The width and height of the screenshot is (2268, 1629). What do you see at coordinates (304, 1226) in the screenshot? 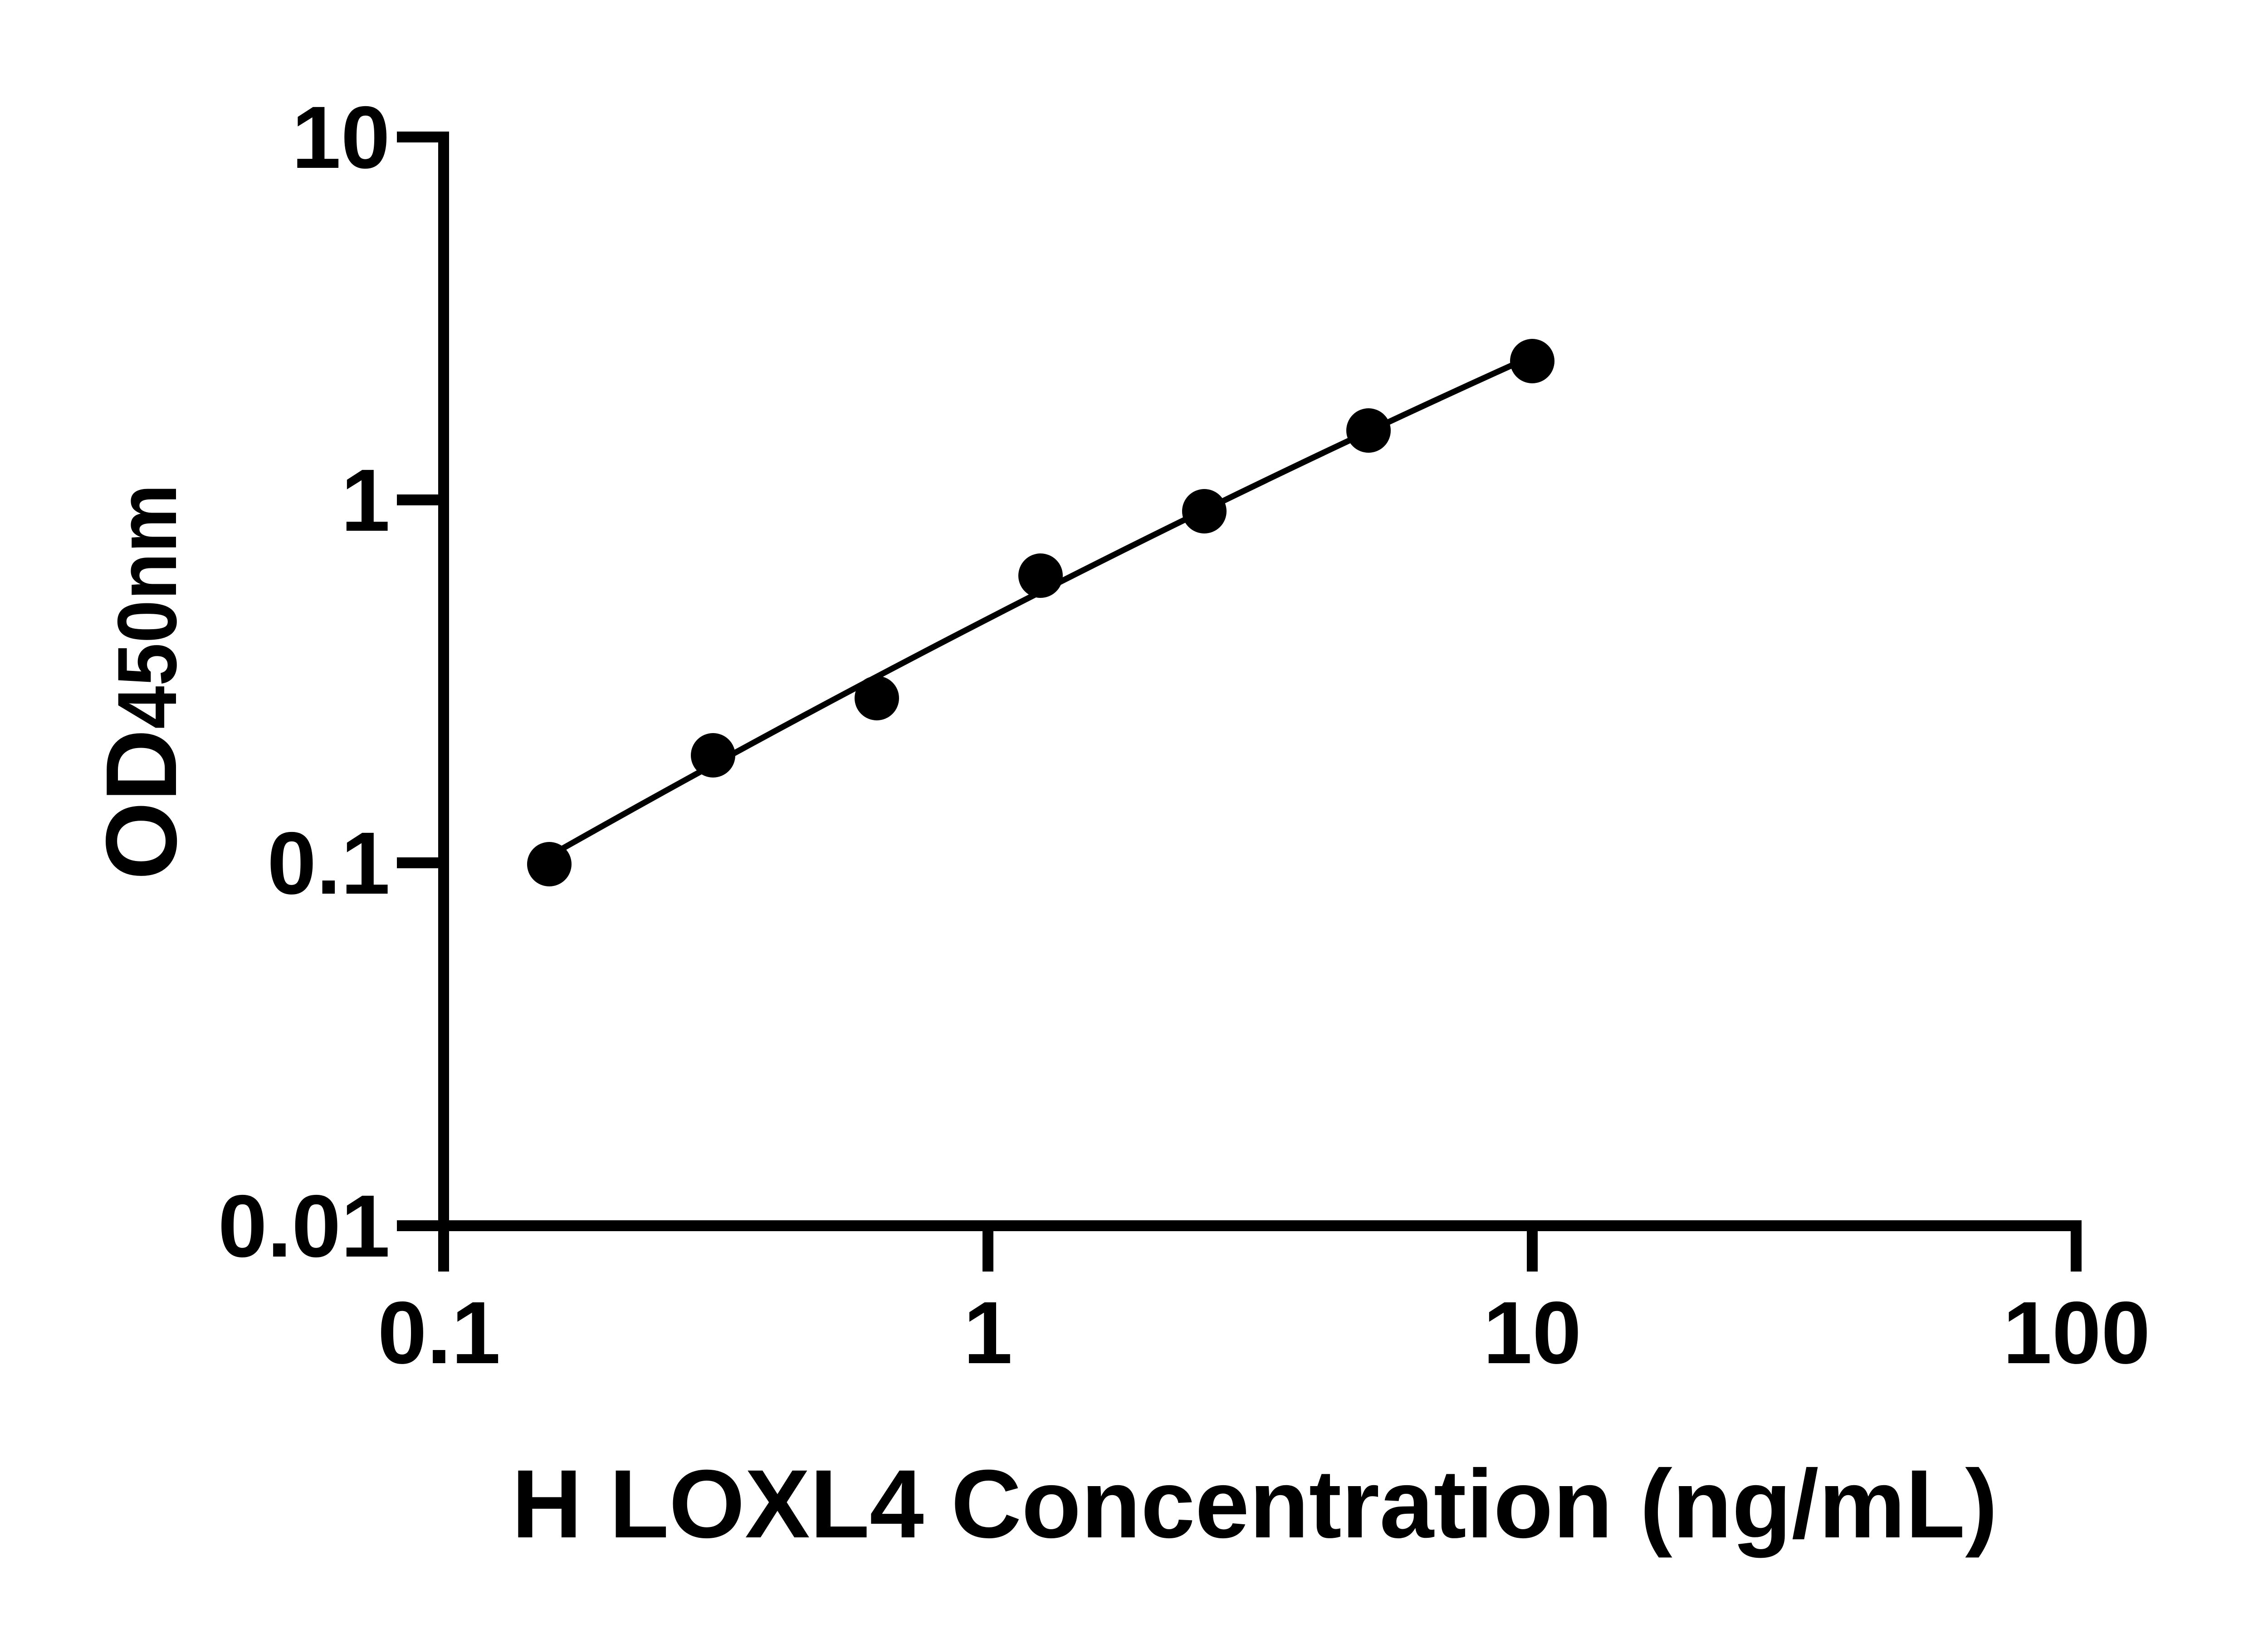
I see `svg-text: 0.01` at bounding box center [304, 1226].